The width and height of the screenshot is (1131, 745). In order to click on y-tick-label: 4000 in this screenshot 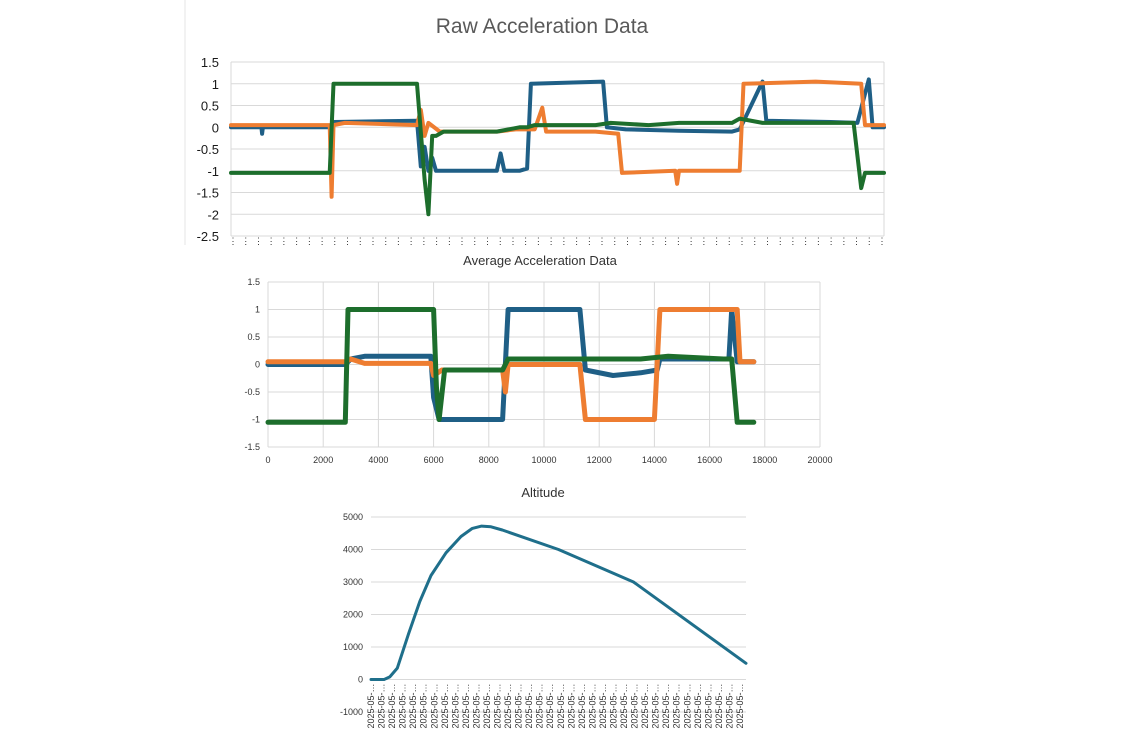, I will do `click(353, 550)`.